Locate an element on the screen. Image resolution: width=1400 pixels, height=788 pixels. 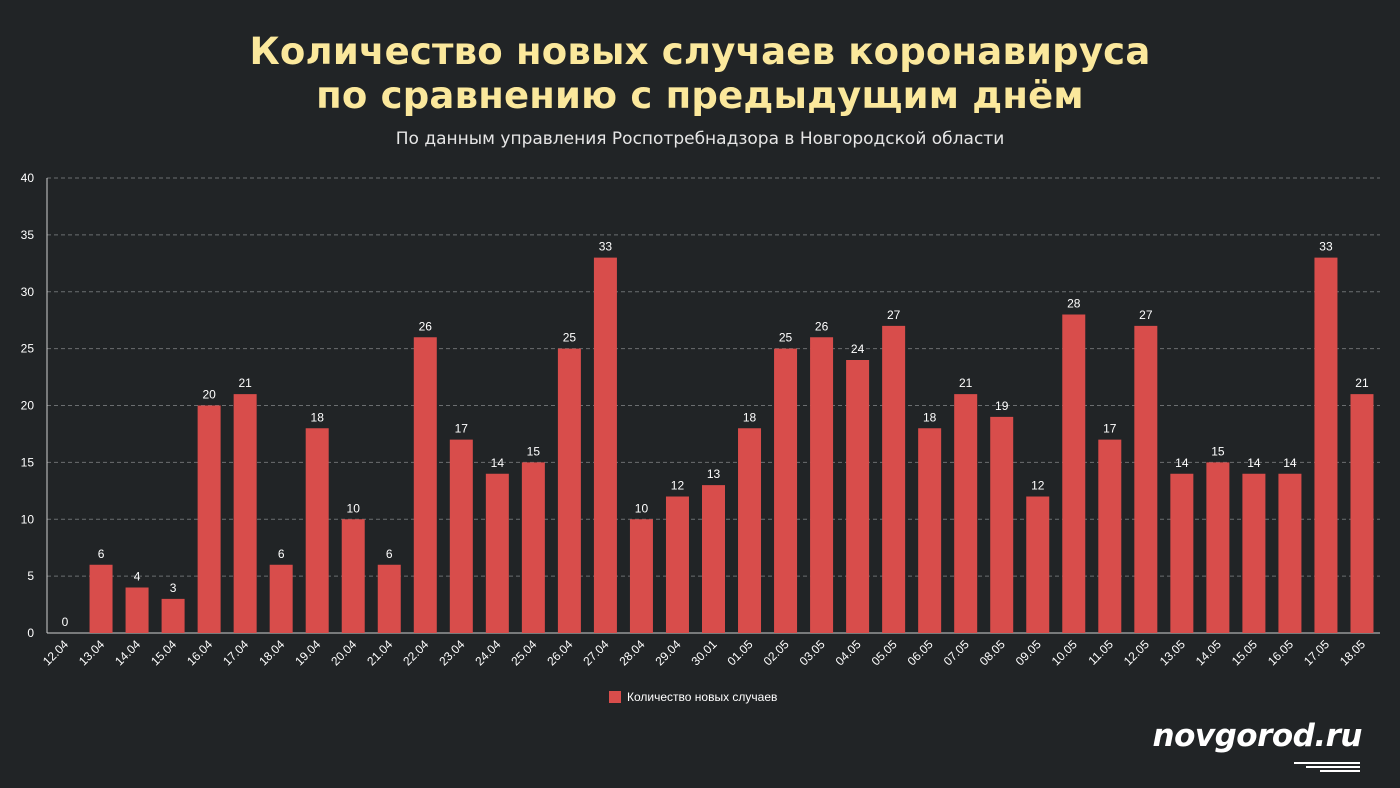
x-tick-label: 13.05 is located at coordinates (1172, 652).